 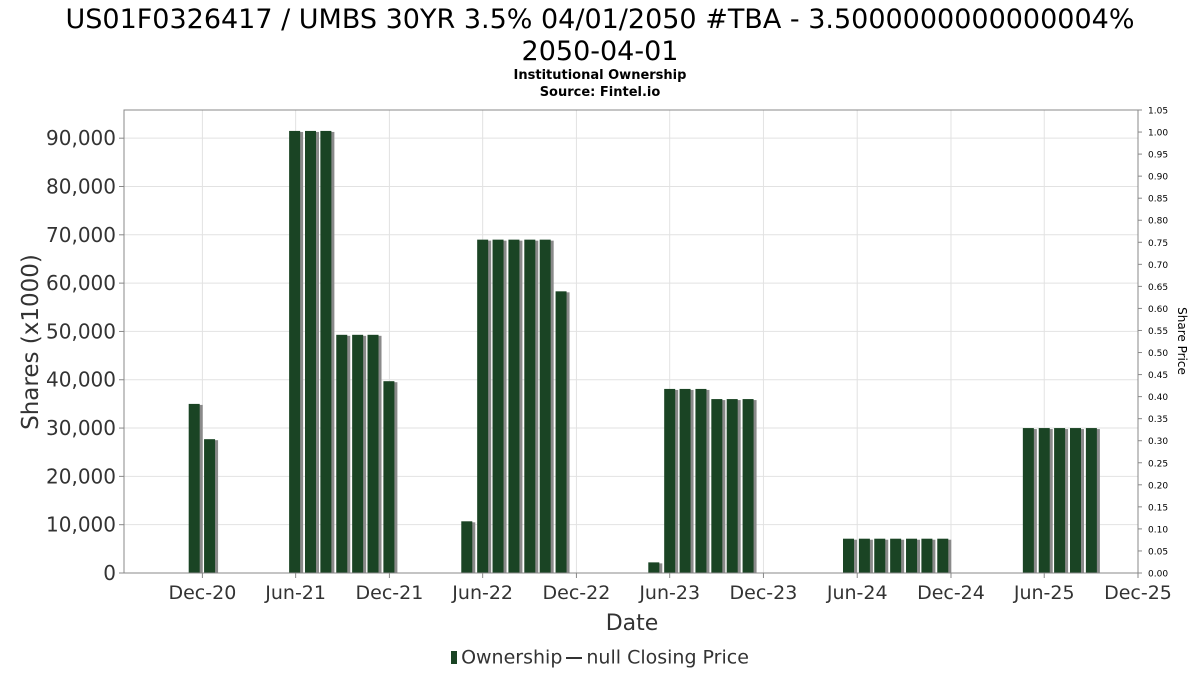 I want to click on y-tick-label: 40,000, so click(x=81, y=380).